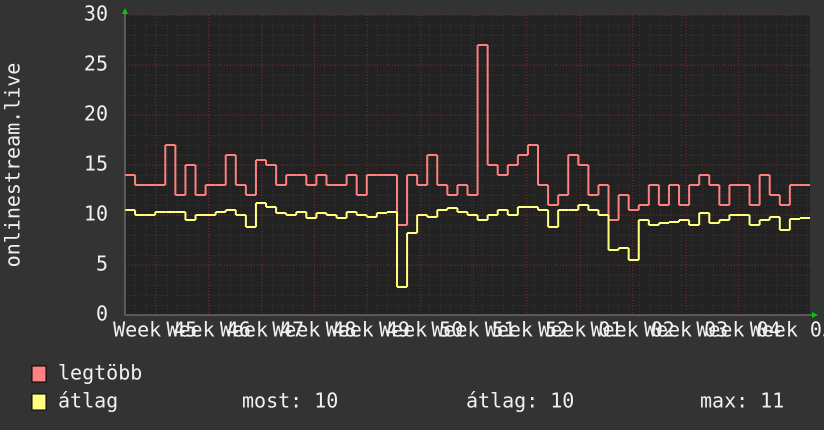 This screenshot has width=824, height=430. What do you see at coordinates (787, 330) in the screenshot?
I see `x-tick-label: Week 05` at bounding box center [787, 330].